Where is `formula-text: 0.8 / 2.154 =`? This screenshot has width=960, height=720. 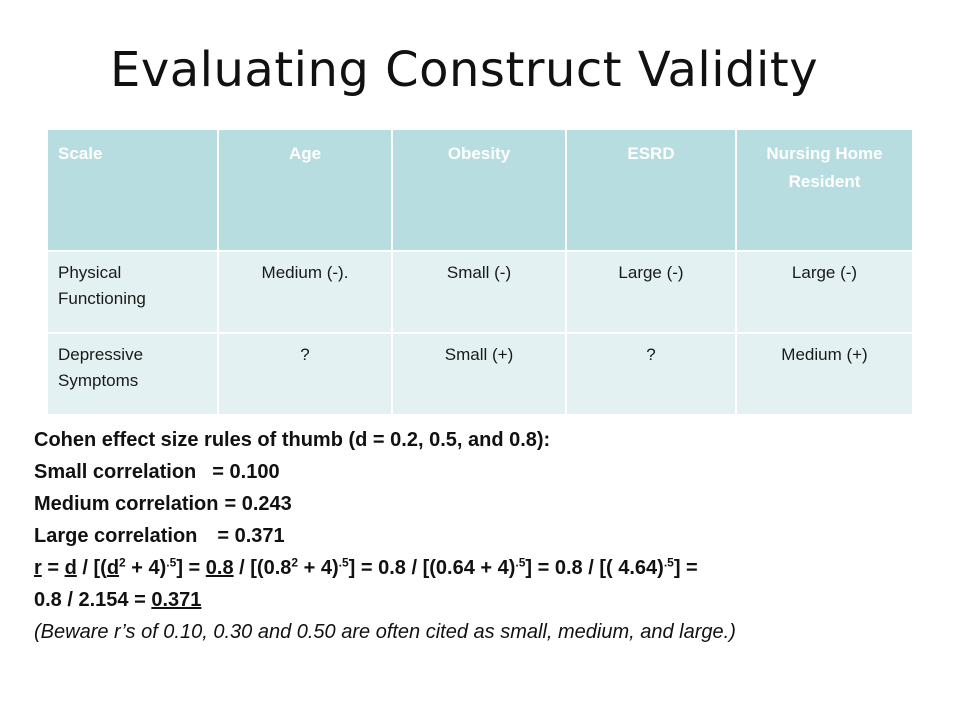
formula-text: 0.8 / 2.154 = is located at coordinates (93, 600).